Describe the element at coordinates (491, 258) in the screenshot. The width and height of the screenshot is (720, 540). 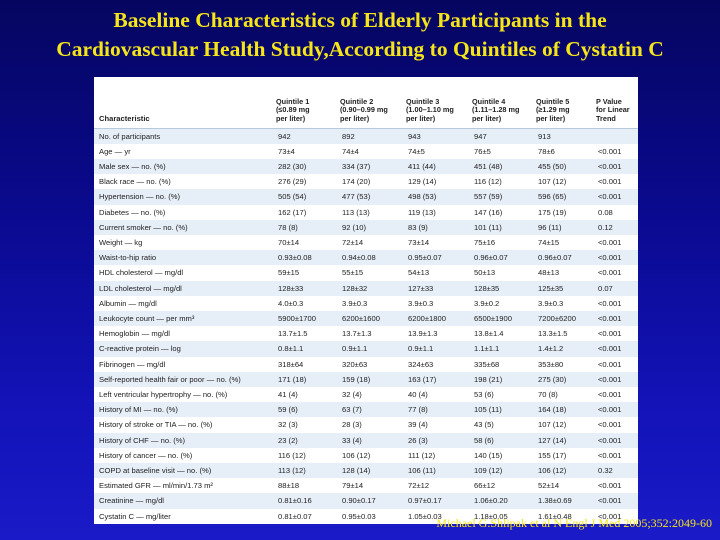
I see `row-value-cell: 0.96±0.07` at that location.